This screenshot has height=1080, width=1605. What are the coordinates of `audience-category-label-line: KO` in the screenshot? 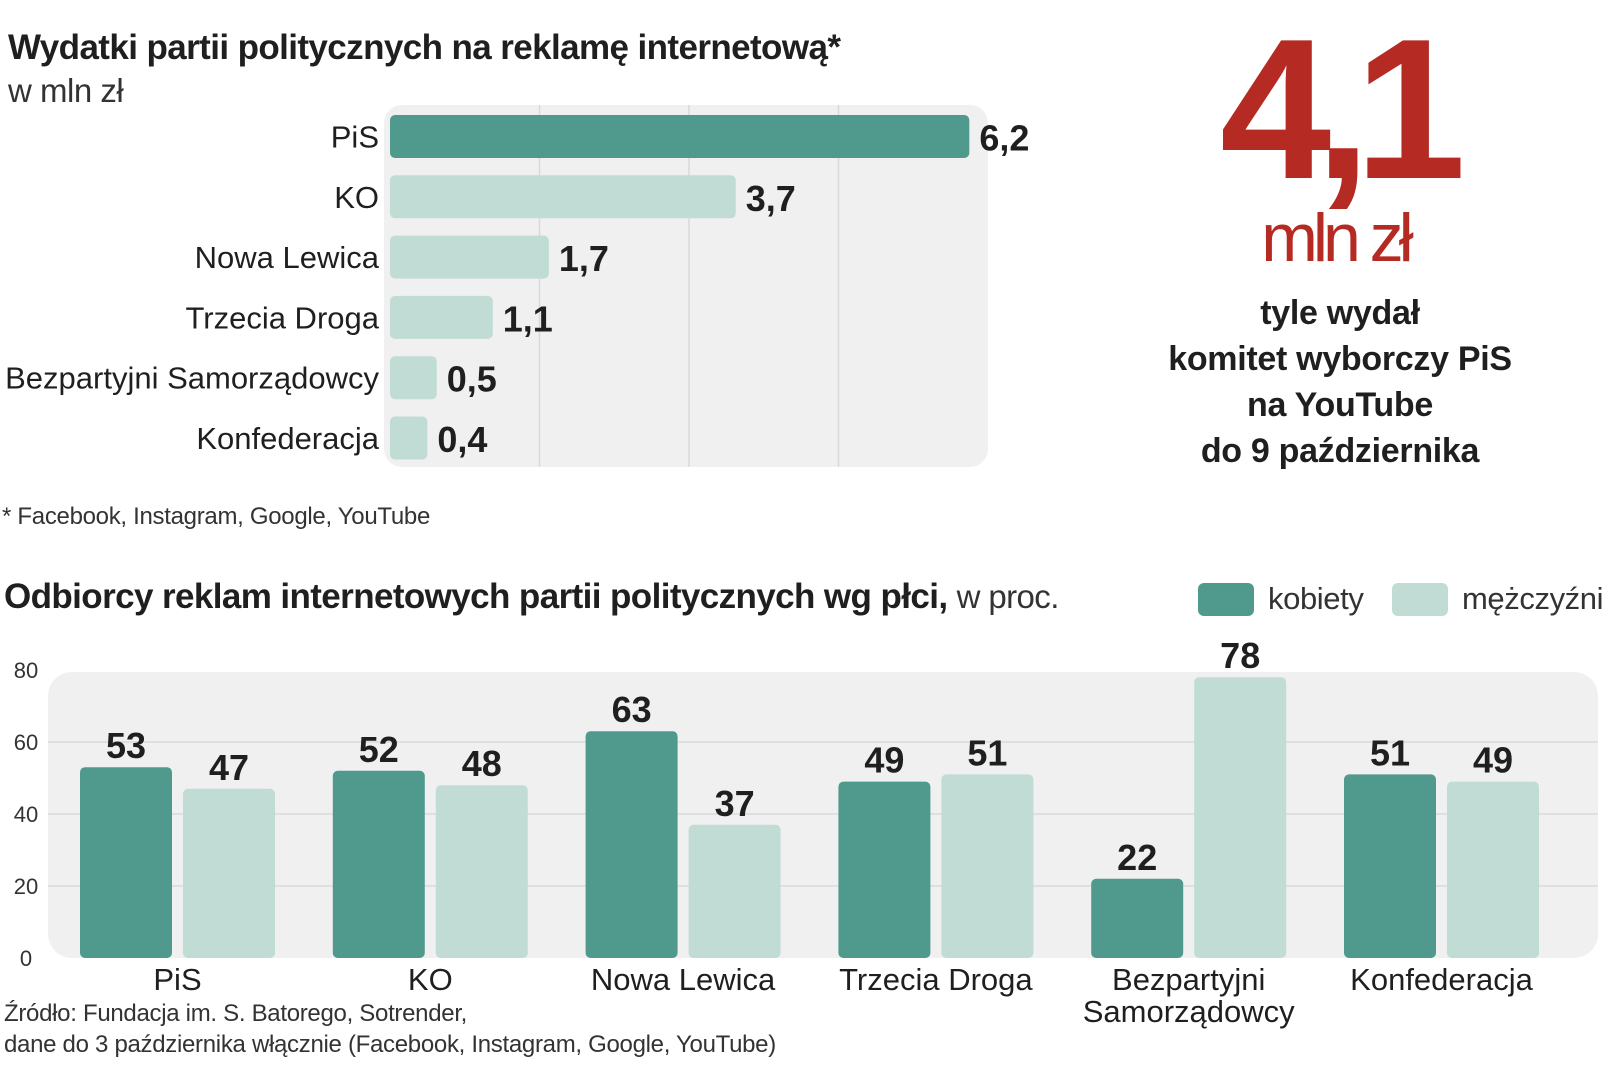 It's located at (430, 979).